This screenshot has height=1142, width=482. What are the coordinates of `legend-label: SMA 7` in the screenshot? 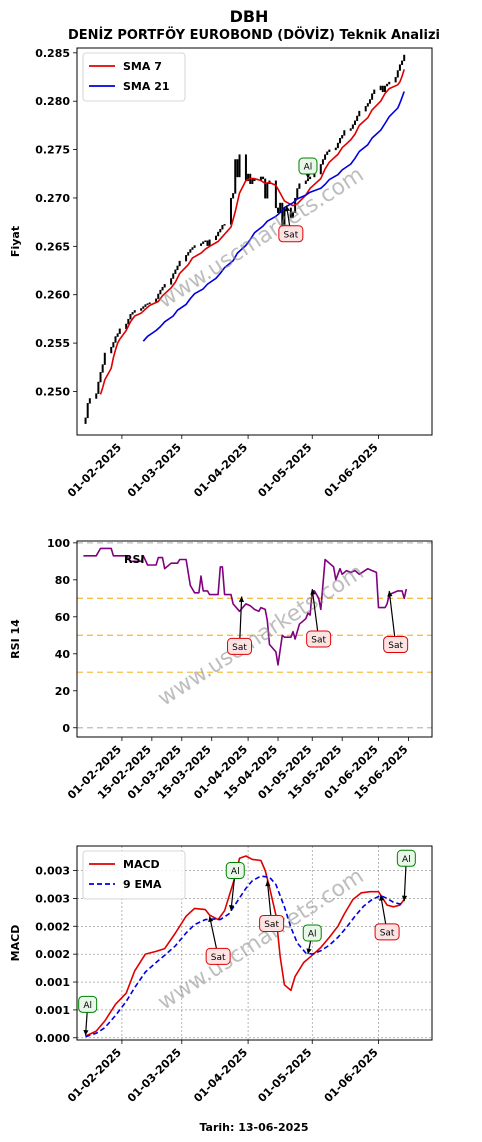 It's located at (142, 66).